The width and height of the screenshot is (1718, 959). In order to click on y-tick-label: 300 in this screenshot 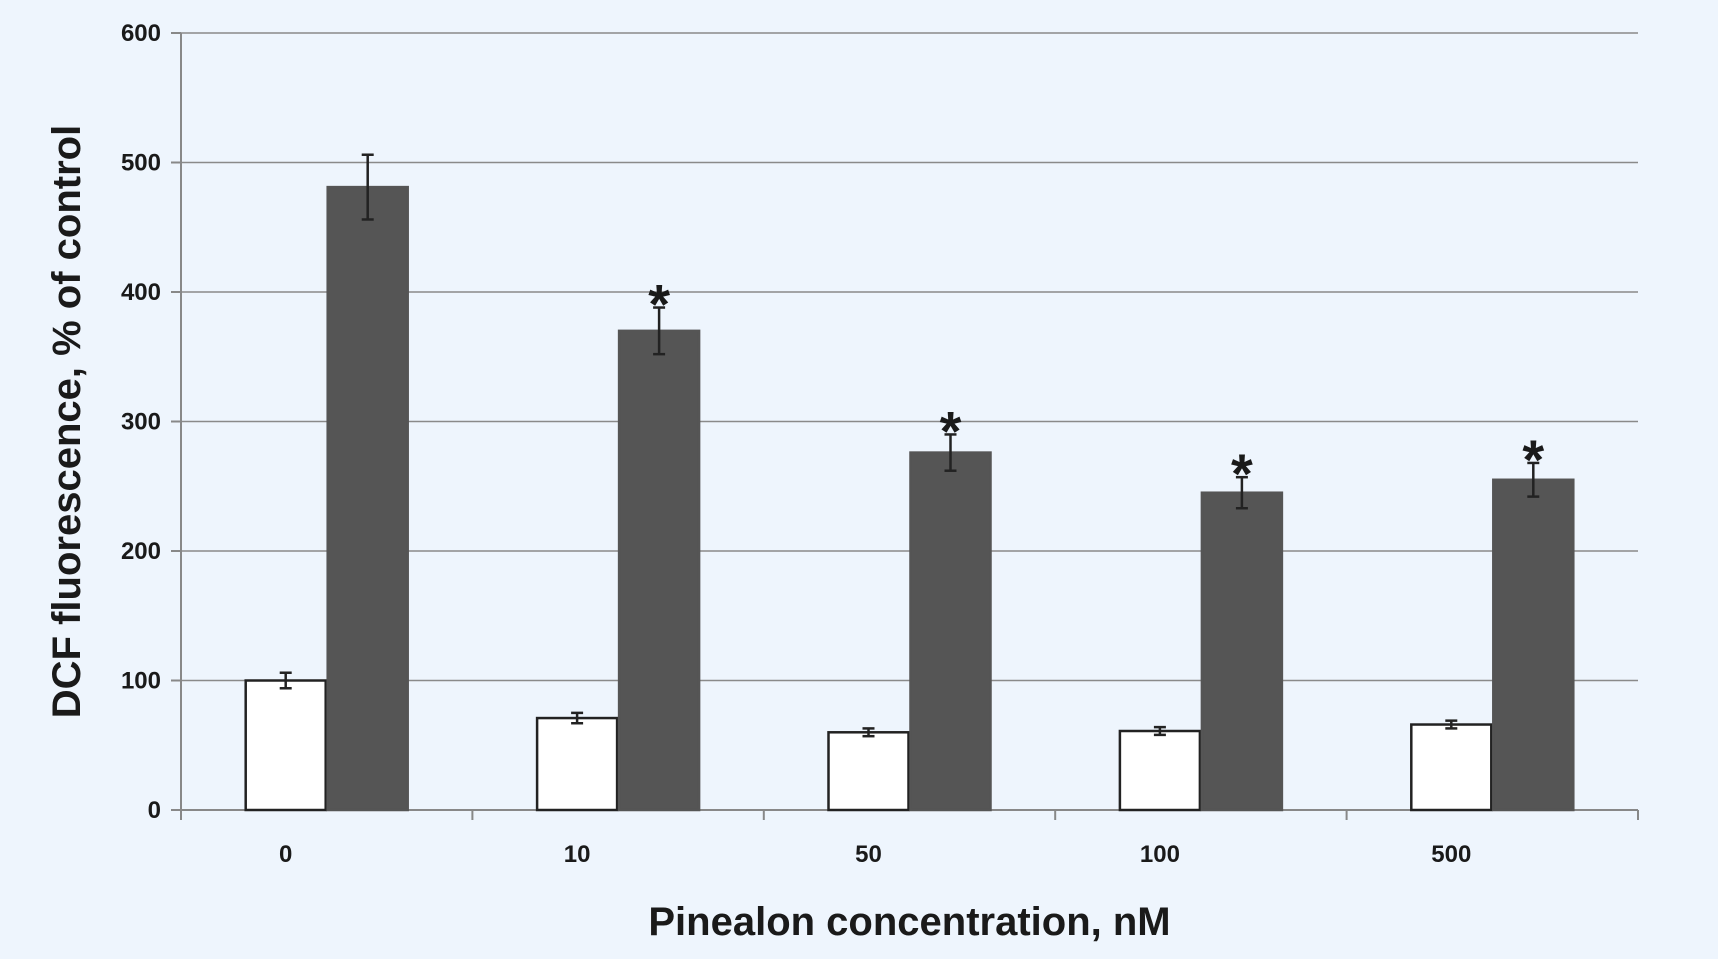, I will do `click(141, 422)`.